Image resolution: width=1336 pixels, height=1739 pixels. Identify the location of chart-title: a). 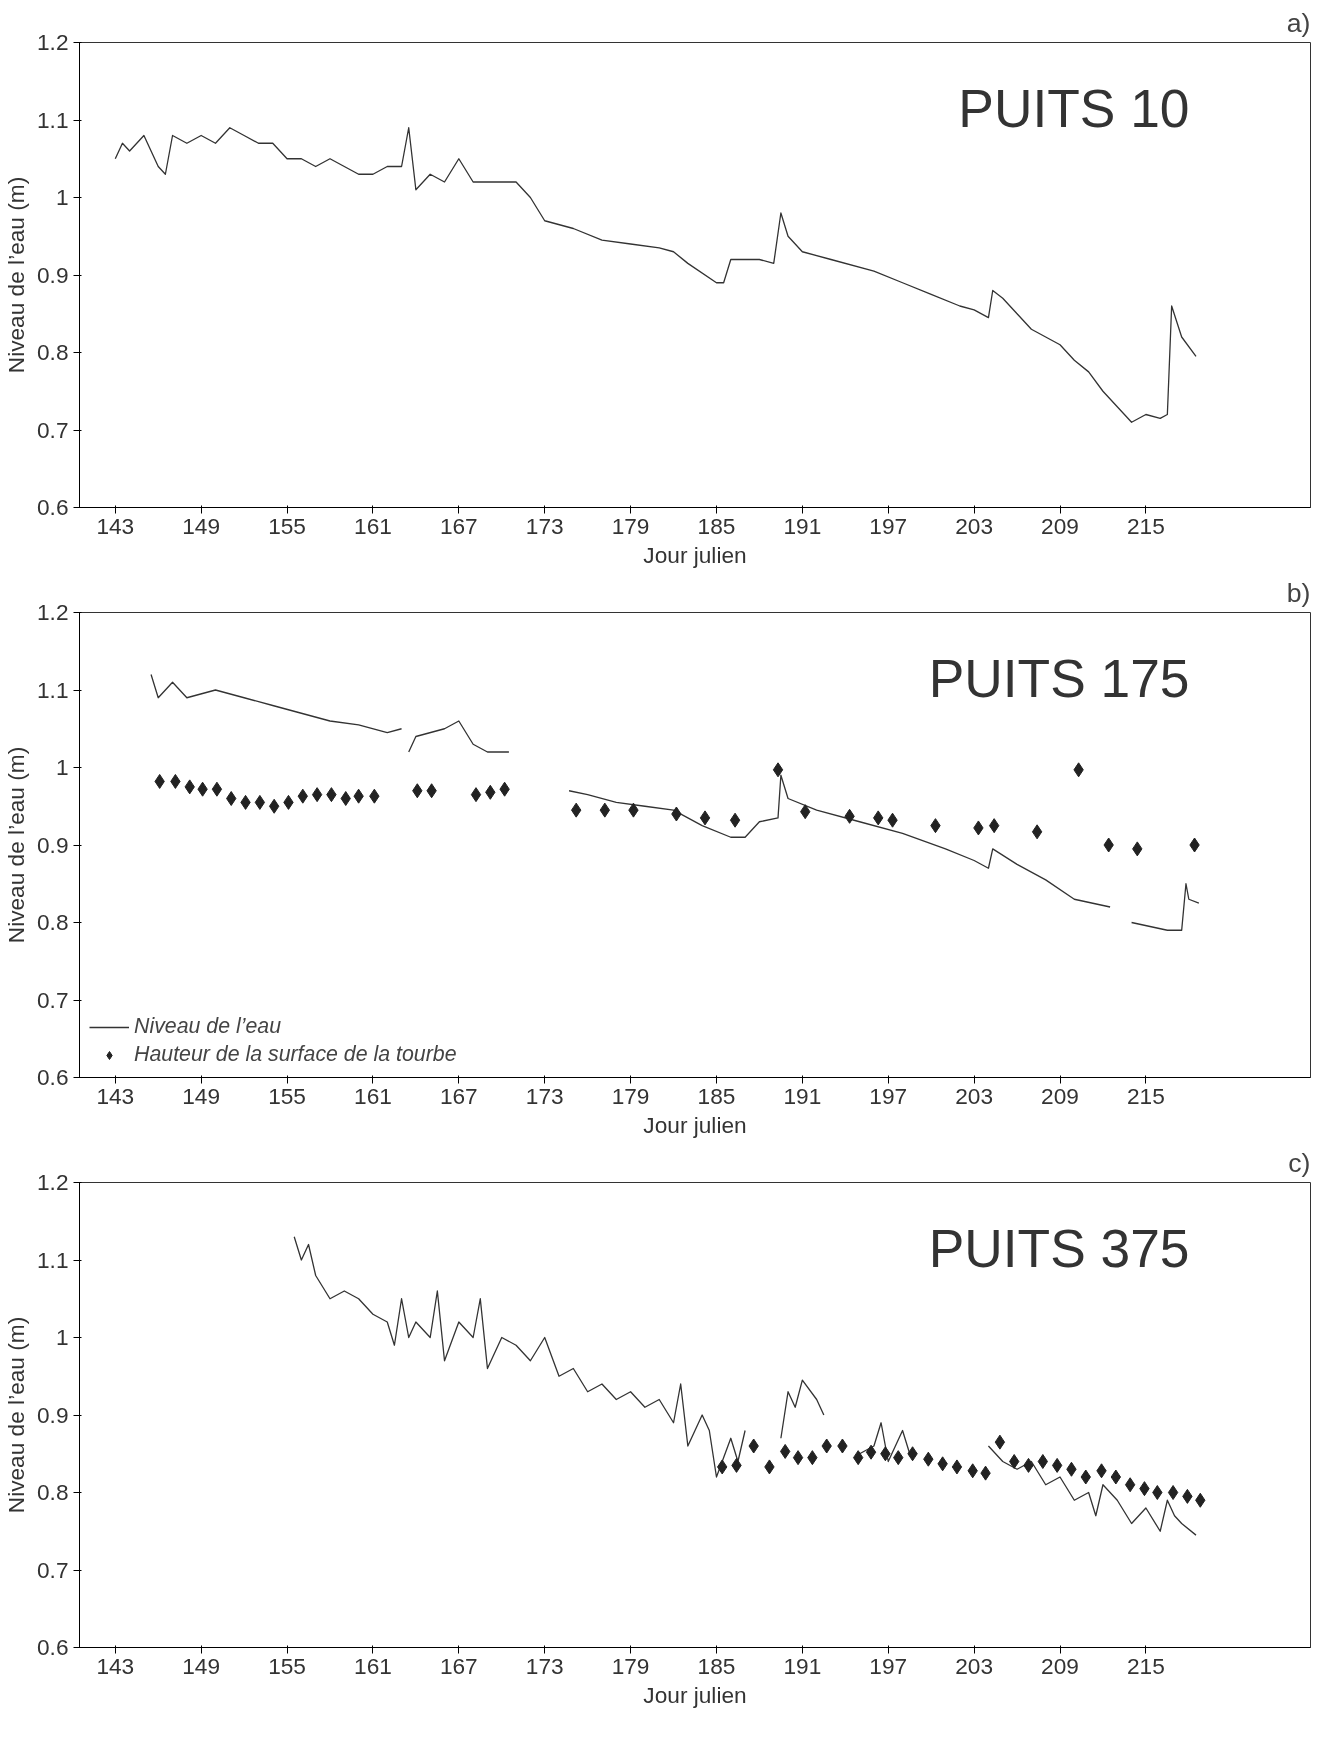
(1298, 22).